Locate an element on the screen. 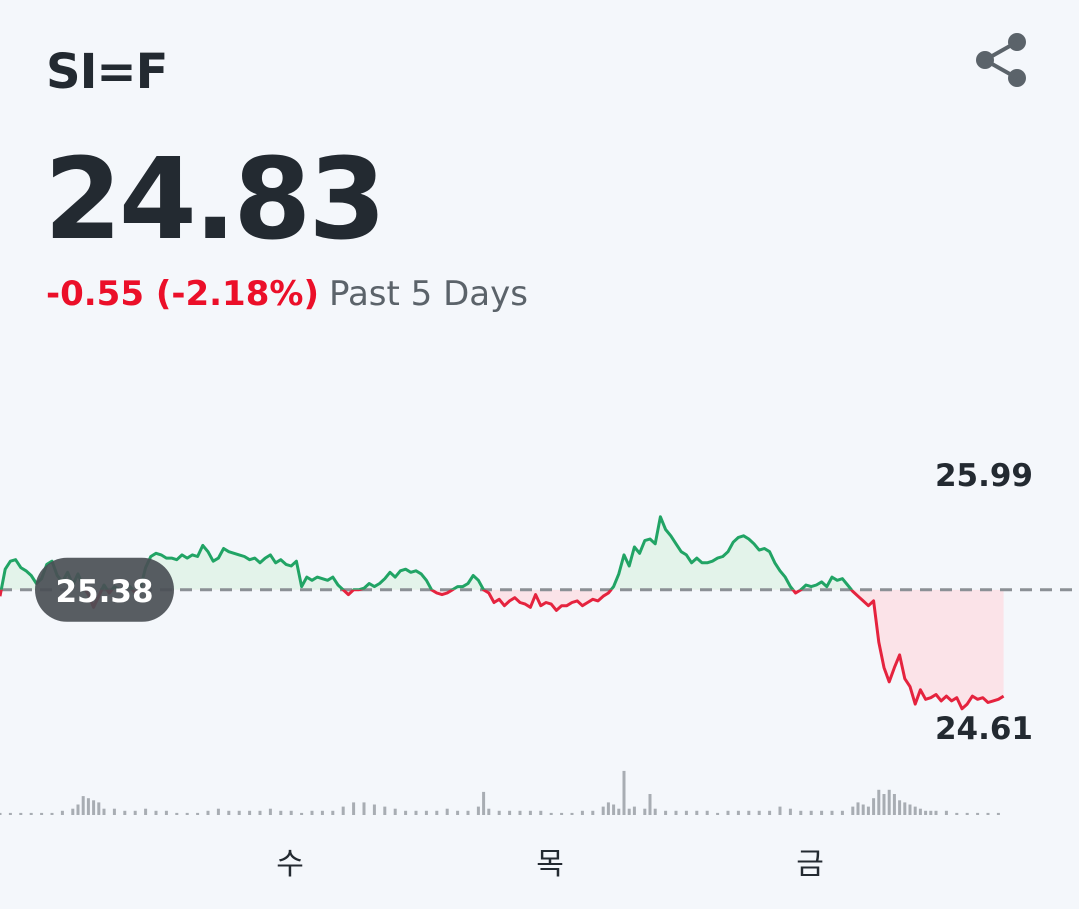  price-line-below is located at coordinates (502, 650).